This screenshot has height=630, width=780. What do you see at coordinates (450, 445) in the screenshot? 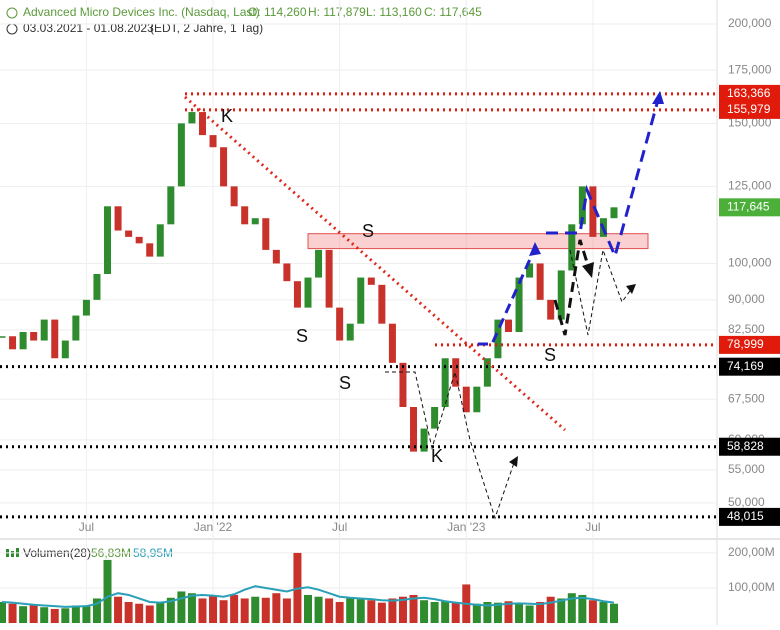
I see `scenario-path` at bounding box center [450, 445].